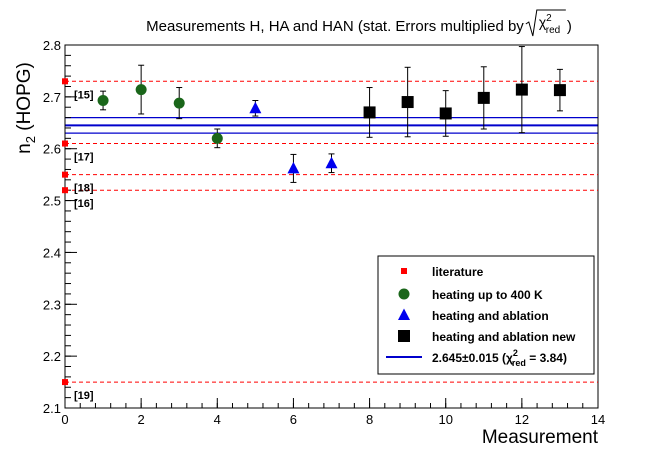 This screenshot has height=449, width=664. Describe the element at coordinates (52, 45) in the screenshot. I see `y-tick-label: 2.8` at that location.